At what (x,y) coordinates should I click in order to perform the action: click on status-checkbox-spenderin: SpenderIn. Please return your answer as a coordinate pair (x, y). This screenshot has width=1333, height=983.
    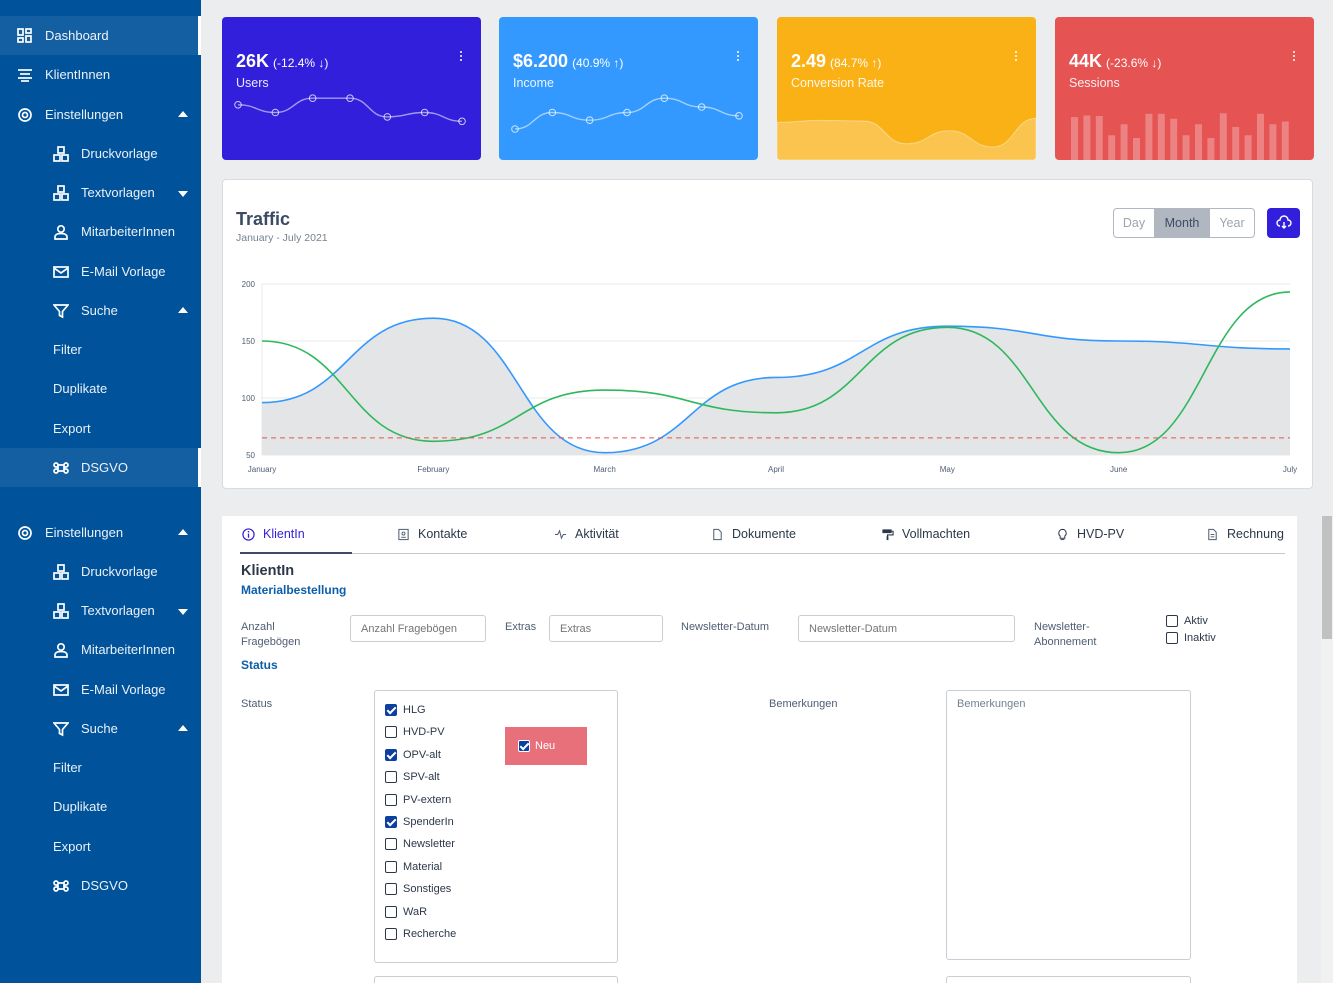
    Looking at the image, I should click on (419, 822).